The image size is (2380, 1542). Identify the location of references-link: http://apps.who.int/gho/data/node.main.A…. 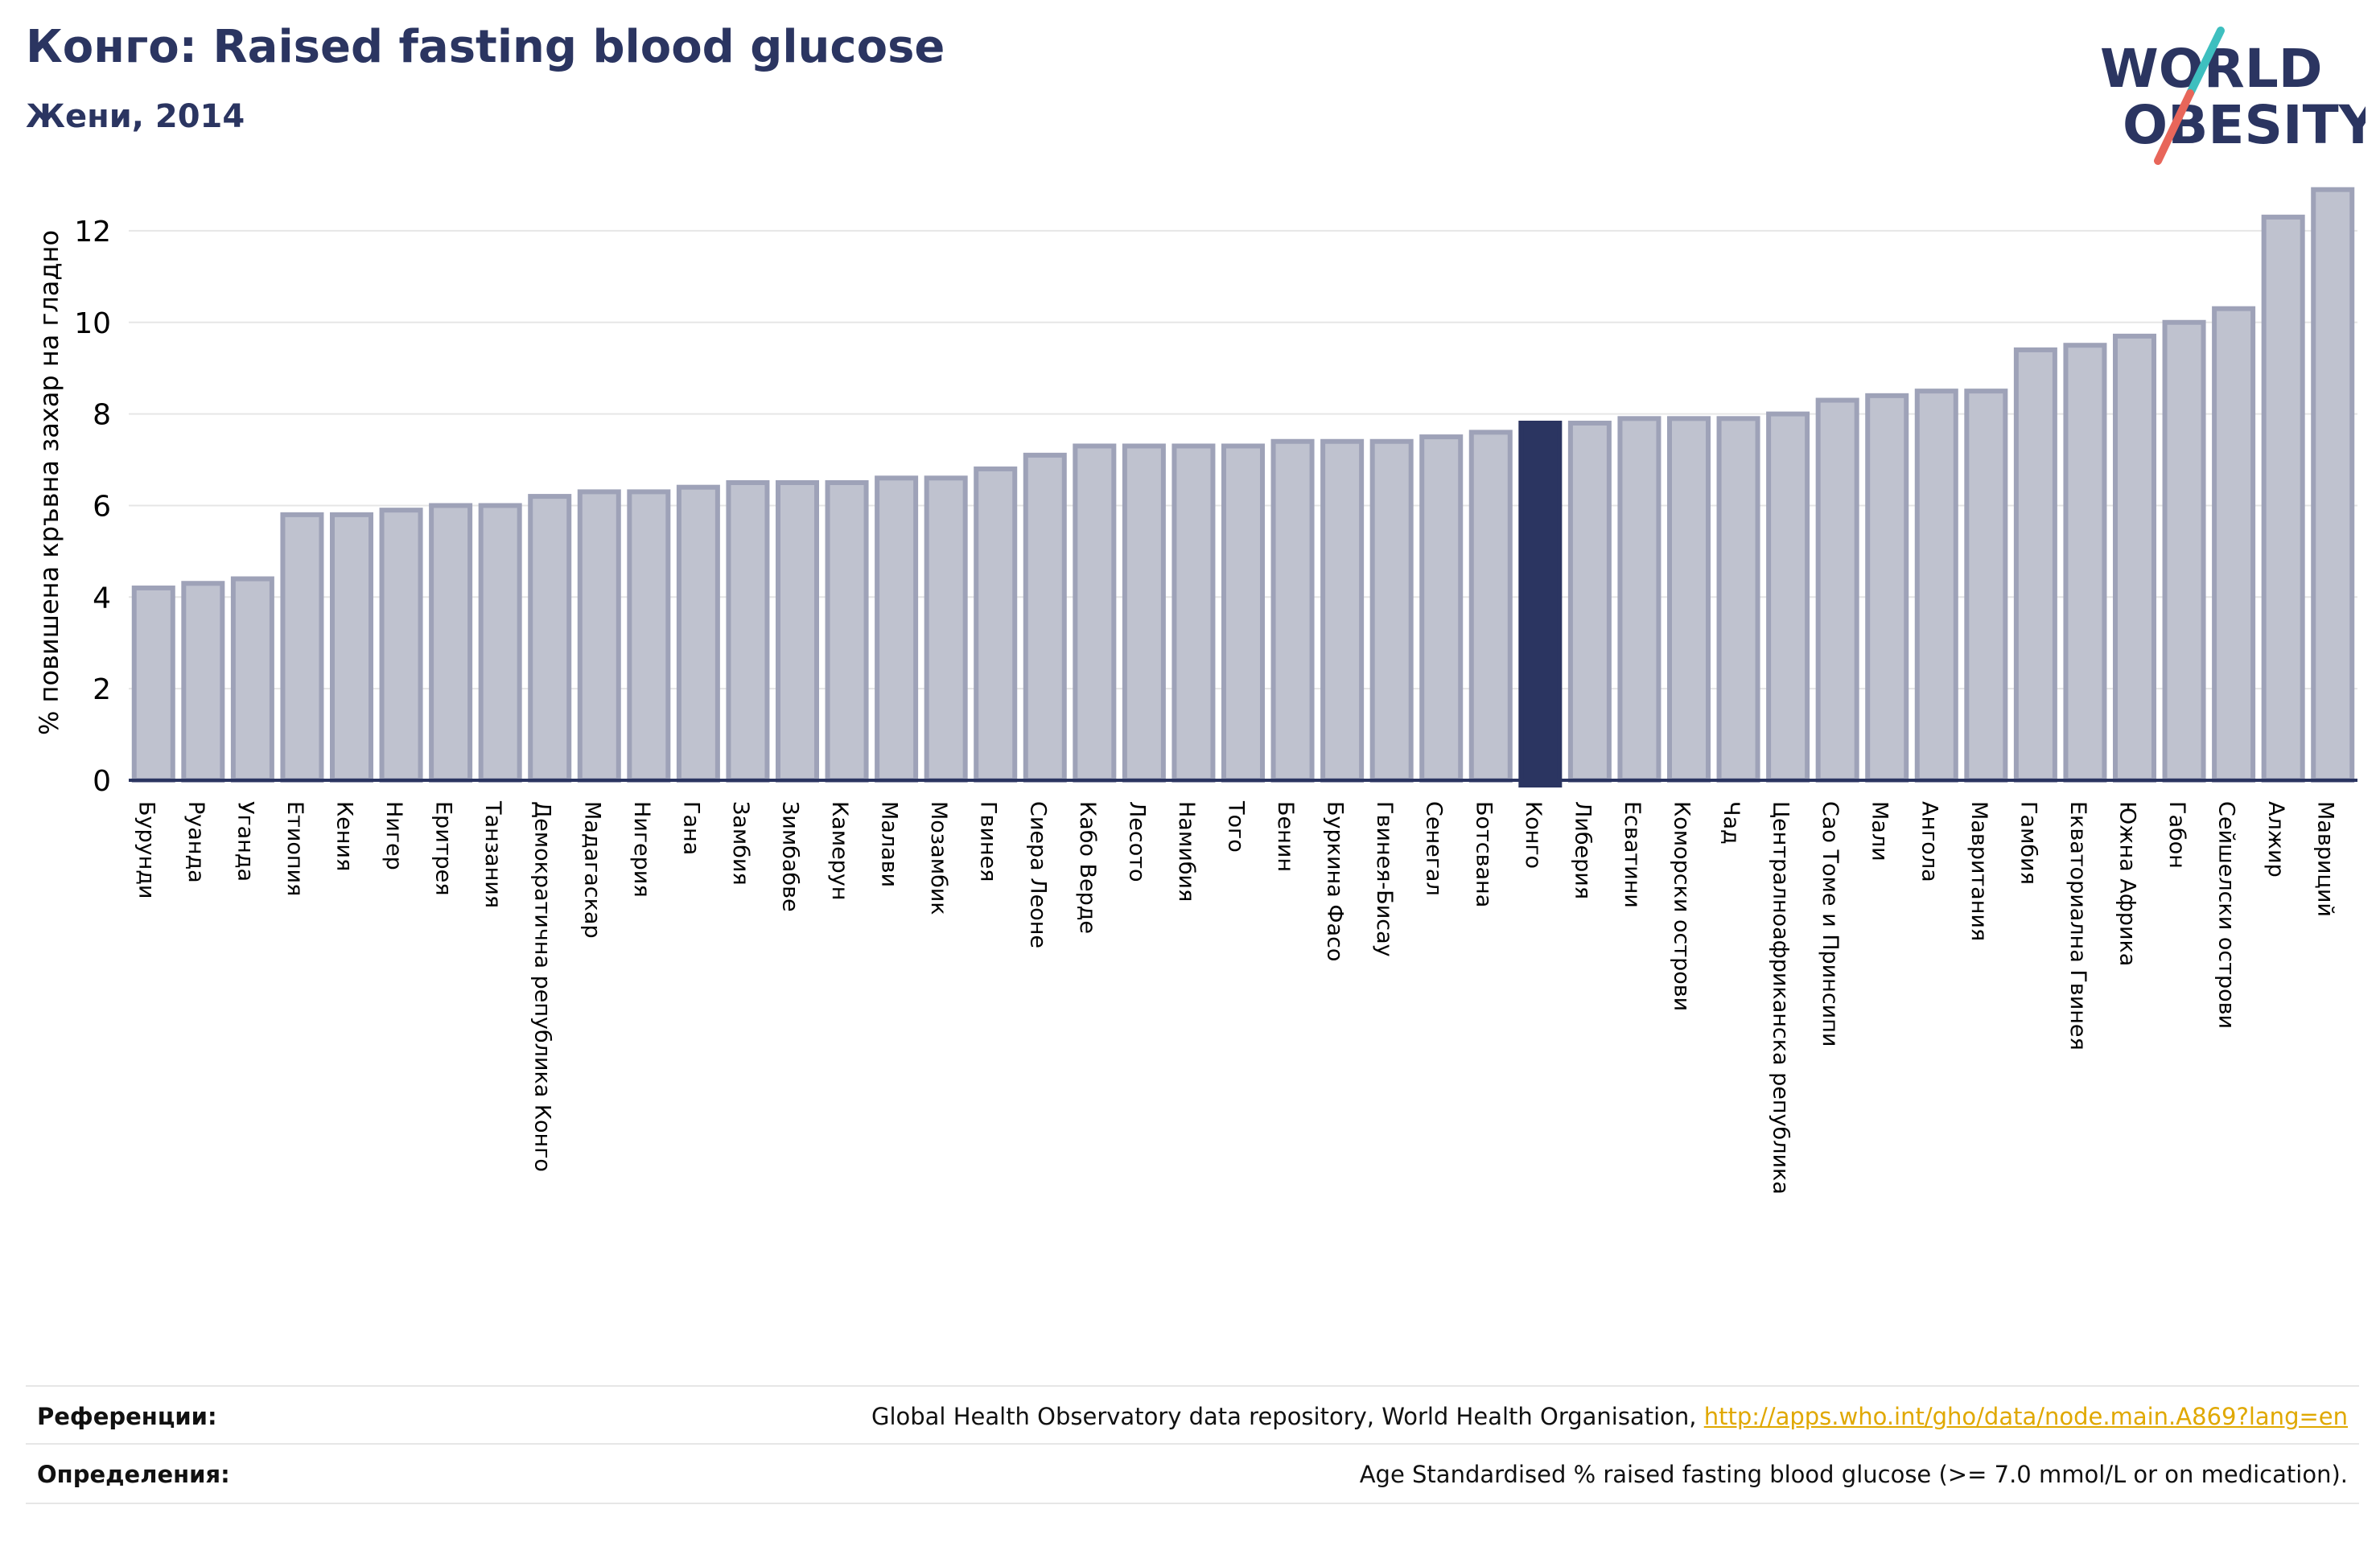
(2025, 1416).